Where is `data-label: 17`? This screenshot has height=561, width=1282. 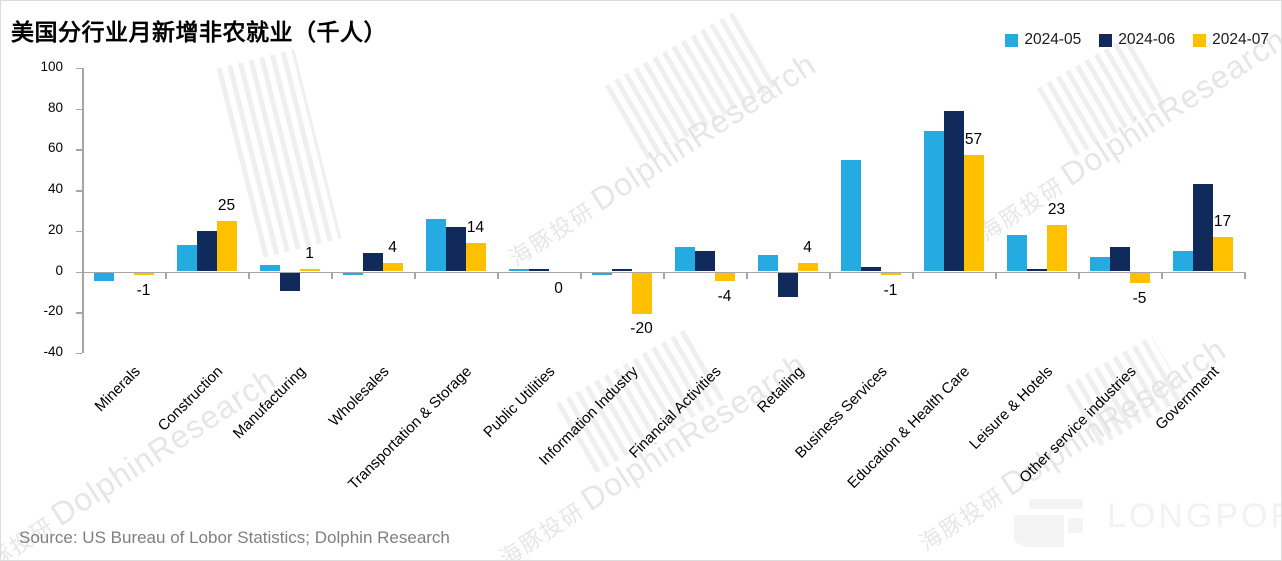 data-label: 17 is located at coordinates (1222, 221).